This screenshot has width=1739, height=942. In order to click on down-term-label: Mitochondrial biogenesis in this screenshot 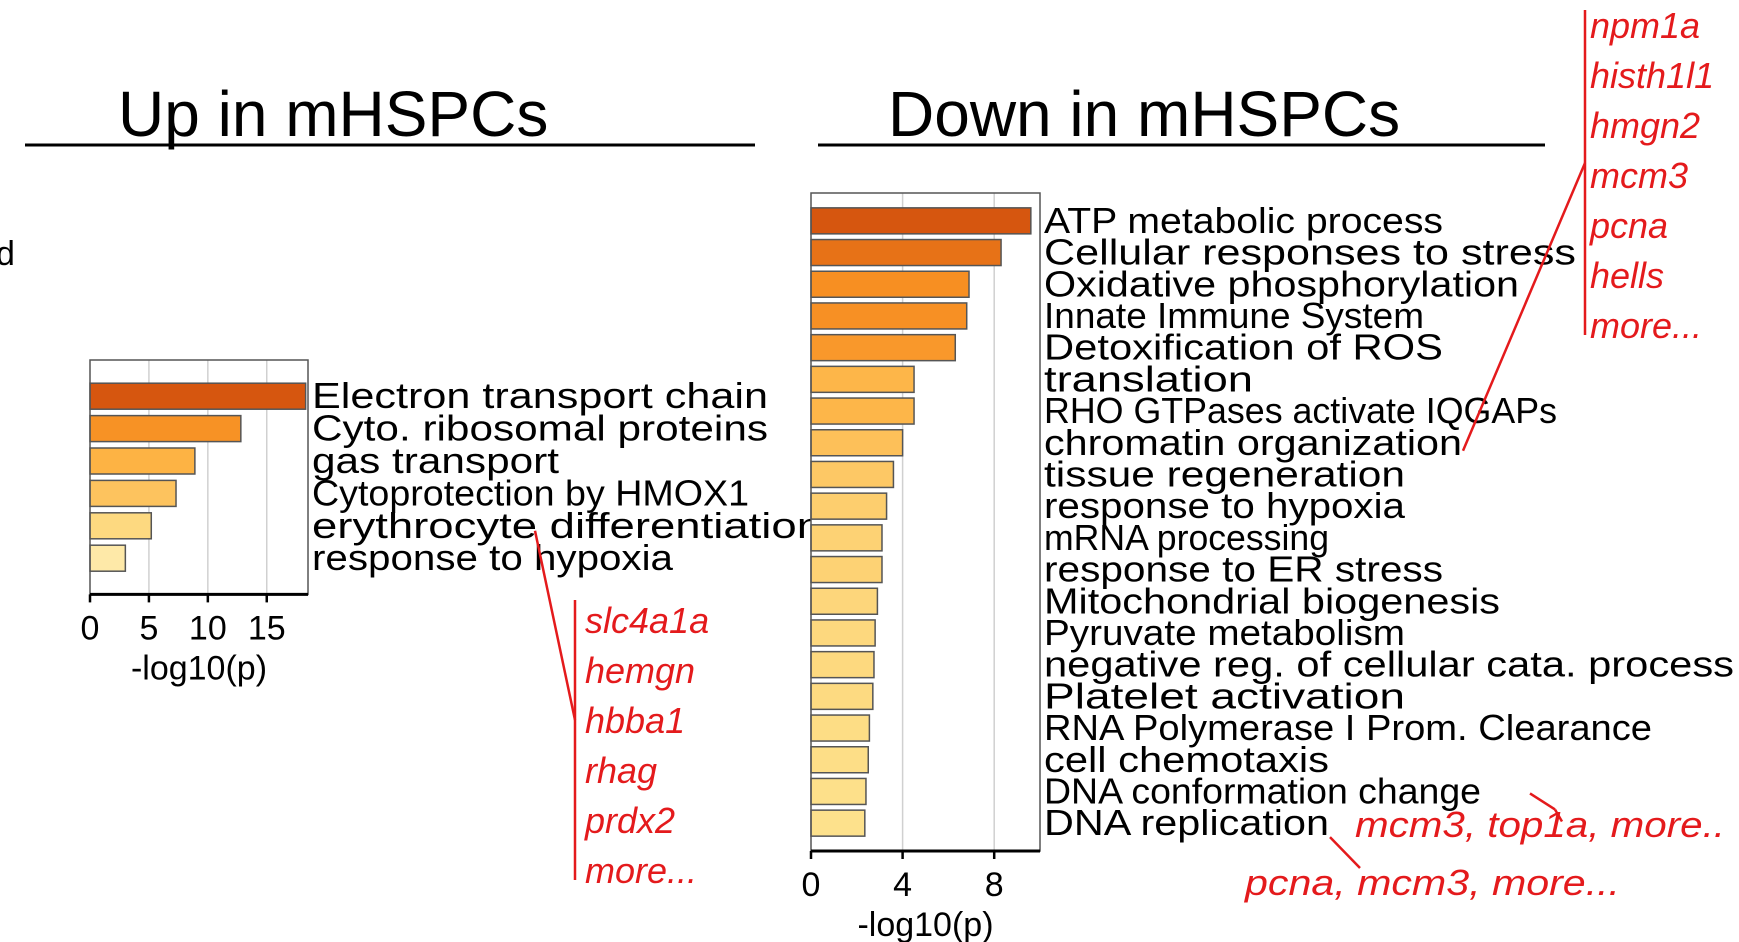, I will do `click(1272, 600)`.